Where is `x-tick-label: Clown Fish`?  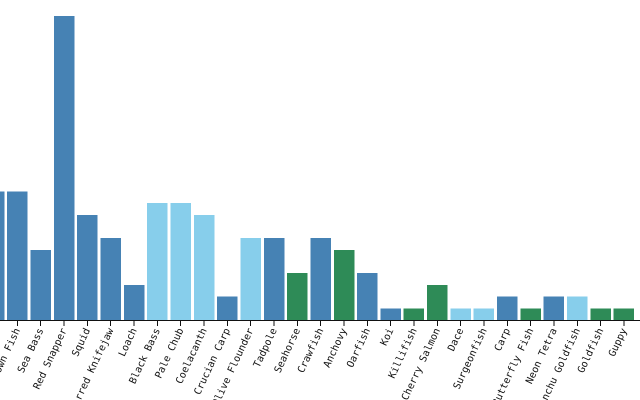
x-tick-label: Clown Fish is located at coordinates (11, 356).